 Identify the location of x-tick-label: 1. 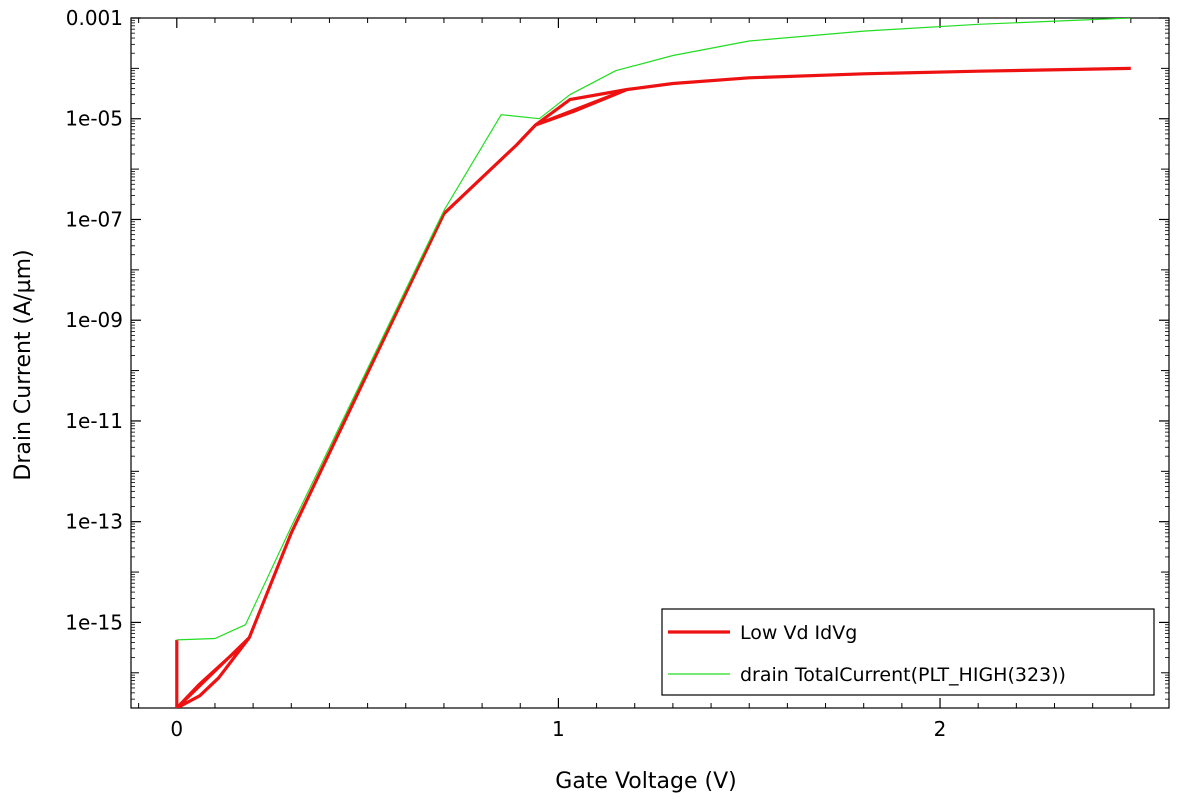
(558, 729).